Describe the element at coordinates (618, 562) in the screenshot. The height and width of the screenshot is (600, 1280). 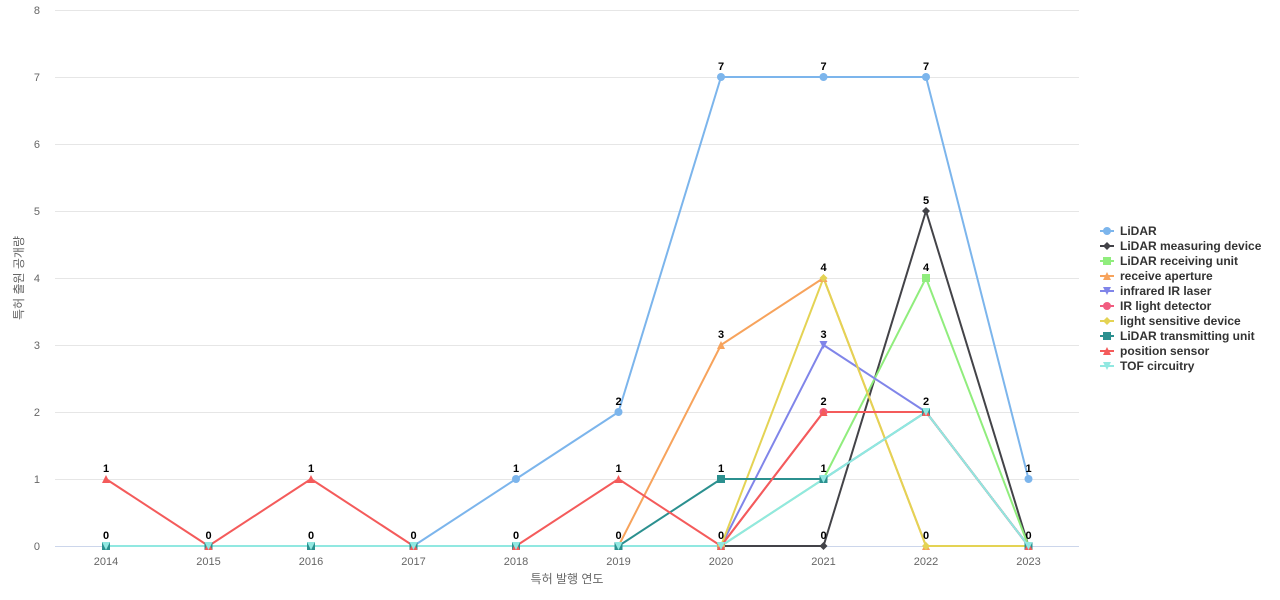
I see `x-tick-label: 2019` at that location.